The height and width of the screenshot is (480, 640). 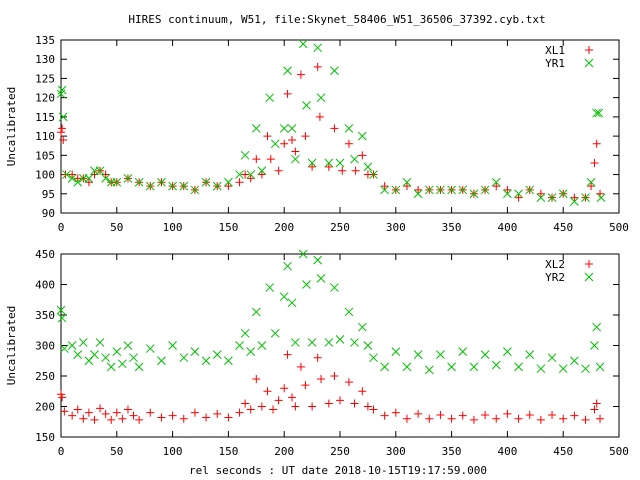 I want to click on y-tick-label: 90, so click(x=48, y=213).